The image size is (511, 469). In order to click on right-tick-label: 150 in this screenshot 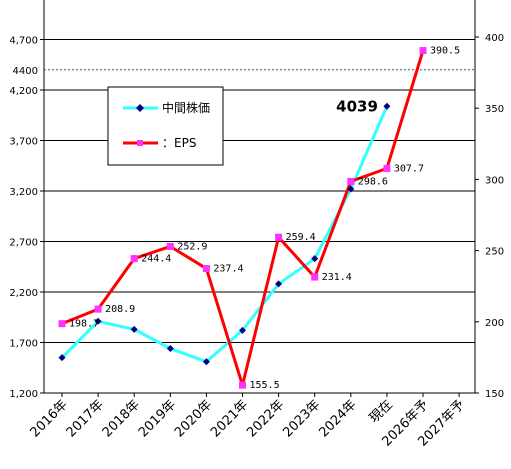, I will do `click(494, 394)`.